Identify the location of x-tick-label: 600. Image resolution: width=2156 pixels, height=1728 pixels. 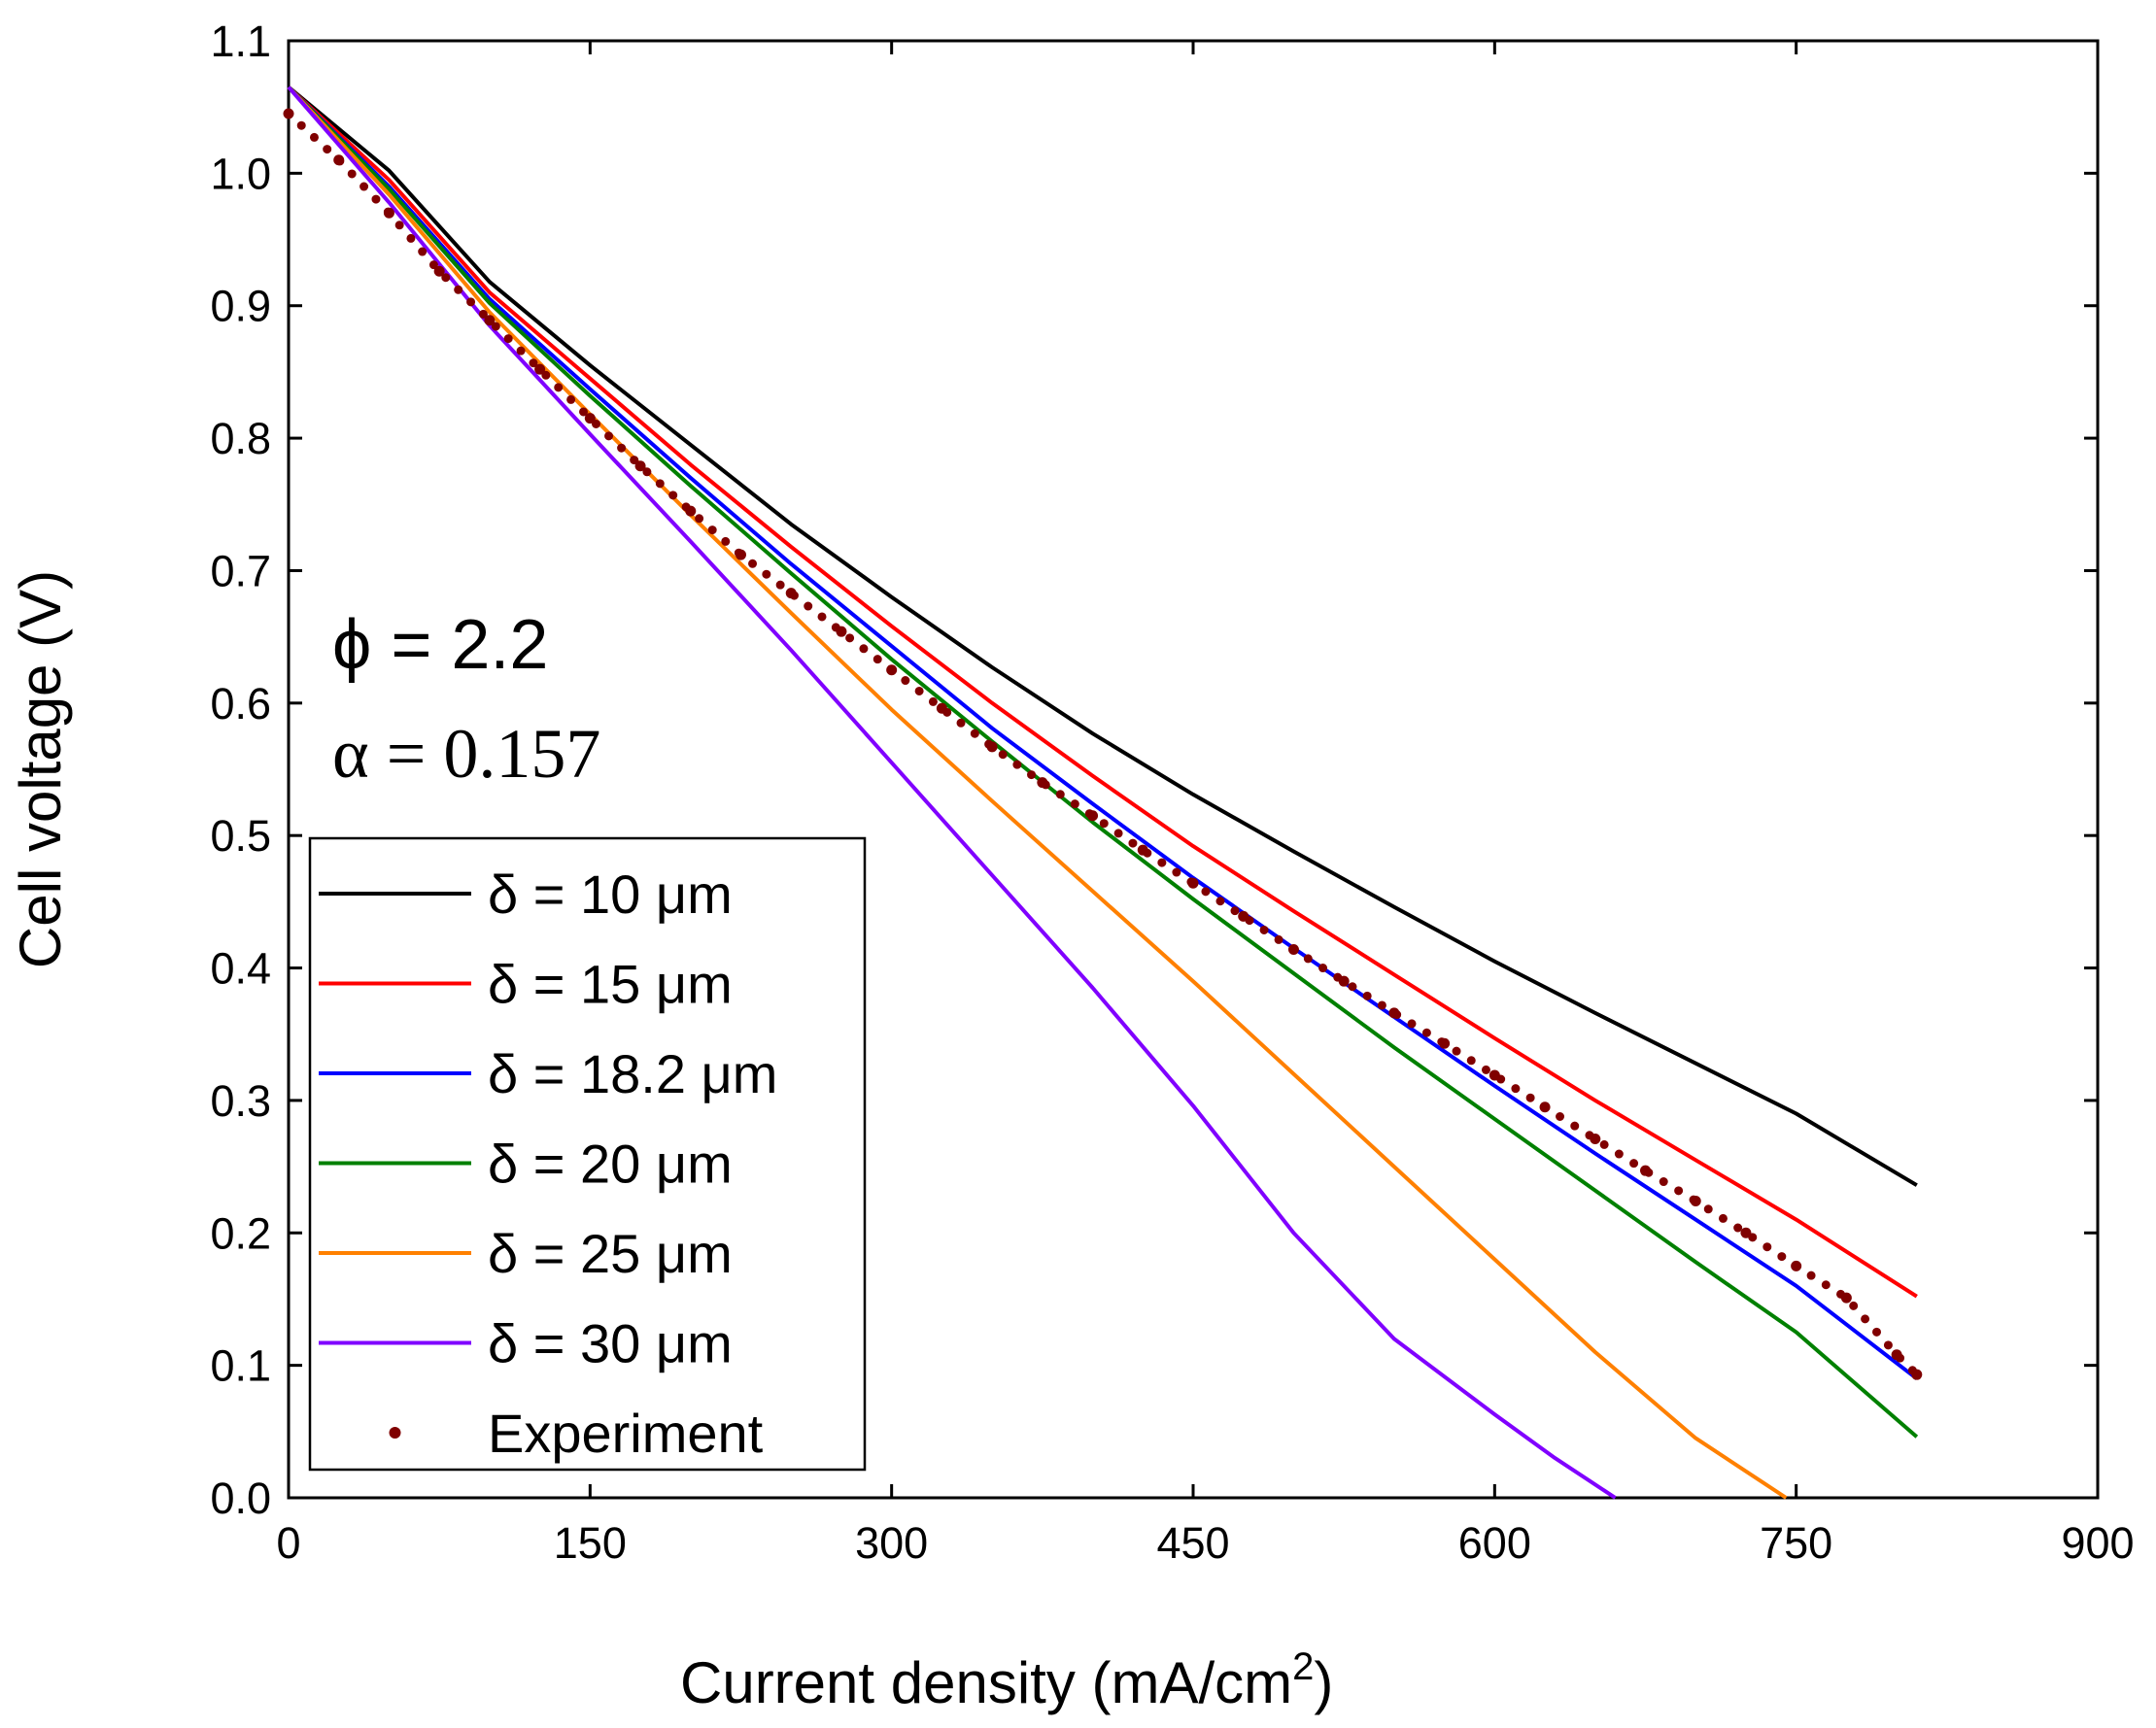
(1494, 1543).